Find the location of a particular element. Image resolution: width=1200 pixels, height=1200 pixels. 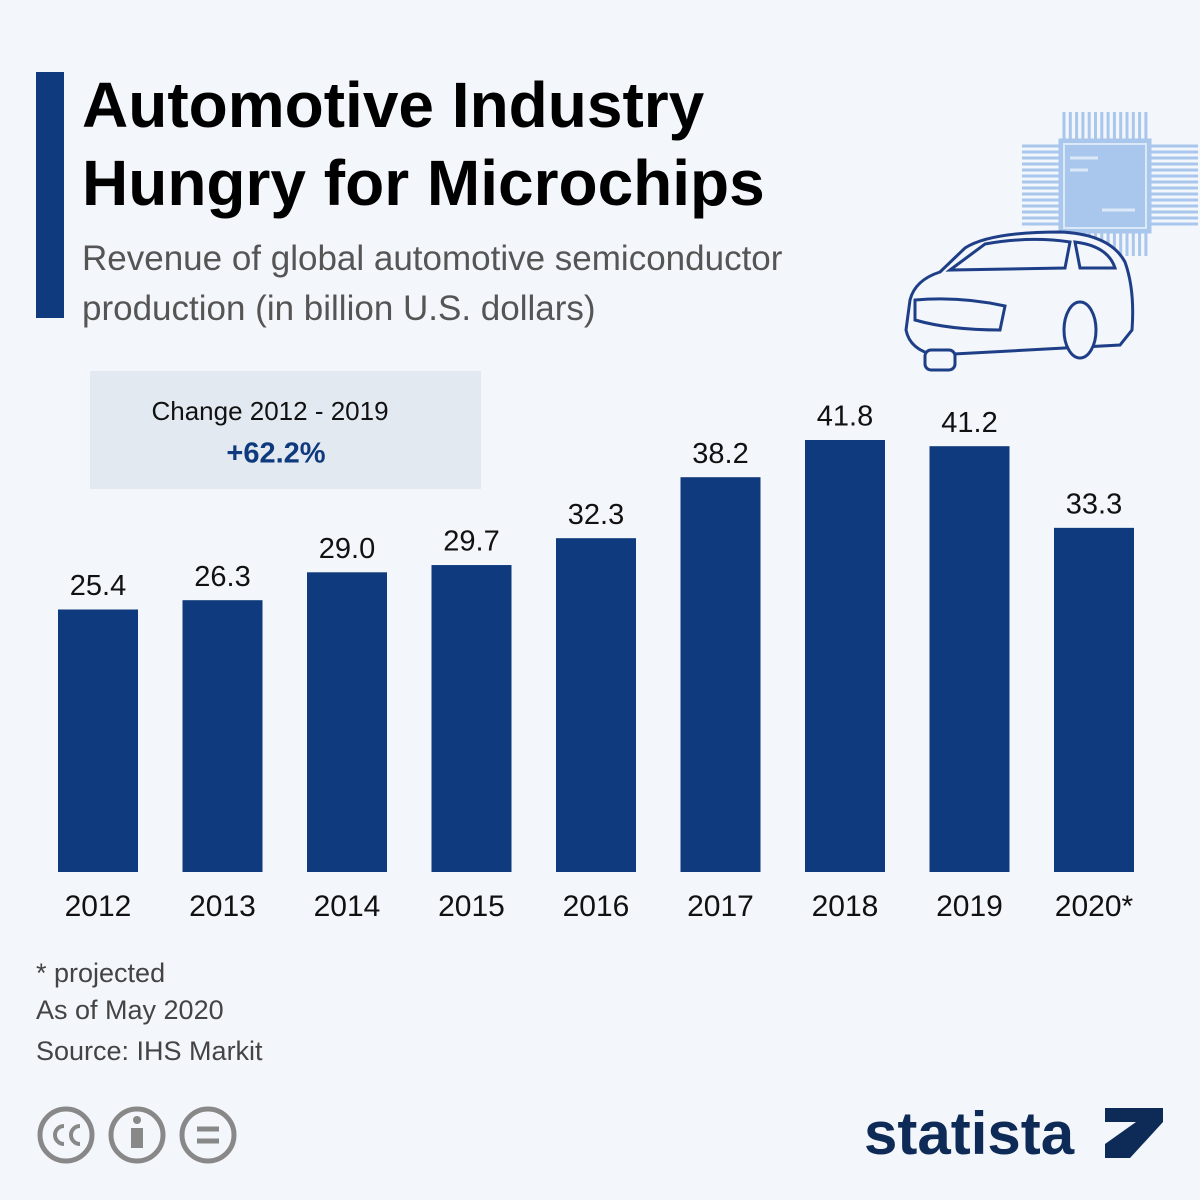

footnote: * projected is located at coordinates (100, 973).